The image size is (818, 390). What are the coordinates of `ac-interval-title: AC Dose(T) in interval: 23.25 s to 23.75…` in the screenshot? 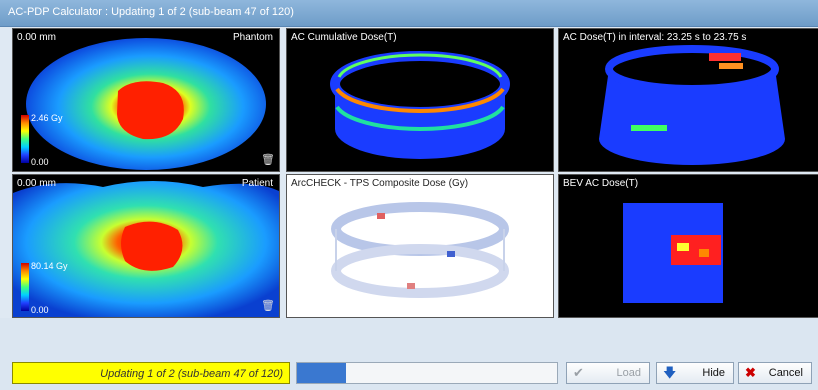 It's located at (655, 37).